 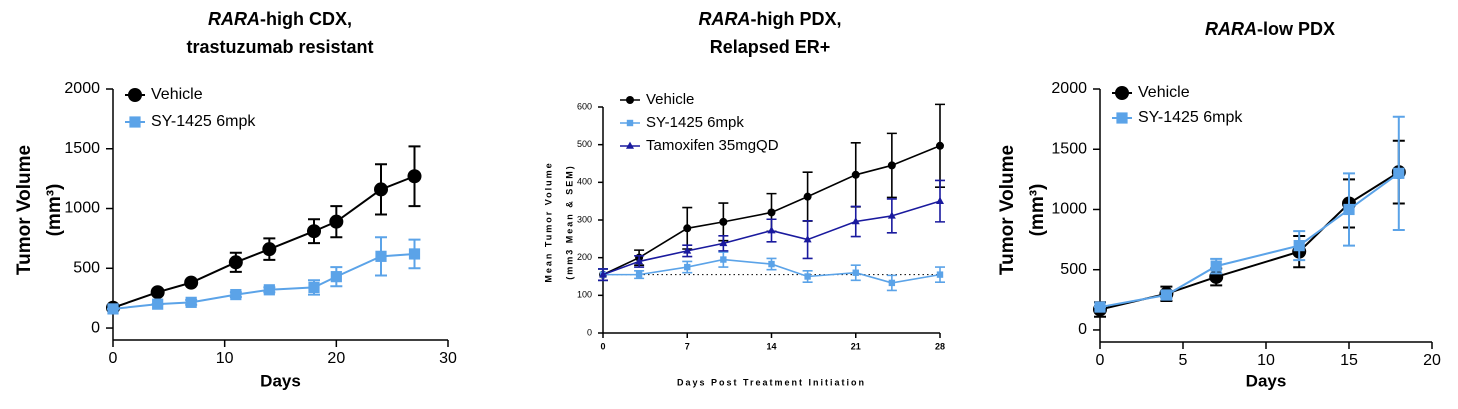 I want to click on chart-title: RARA-high PDX,, so click(x=770, y=19).